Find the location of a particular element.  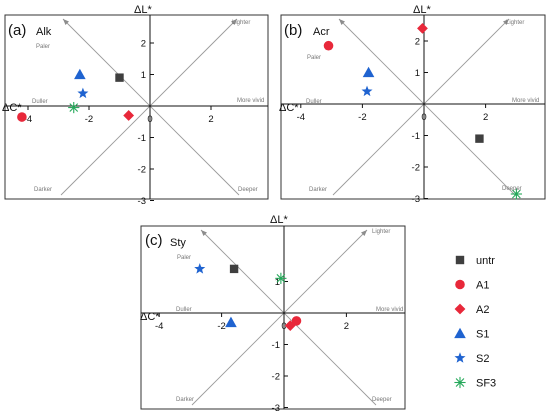

panel-c-letter: (c) is located at coordinates (154, 240).